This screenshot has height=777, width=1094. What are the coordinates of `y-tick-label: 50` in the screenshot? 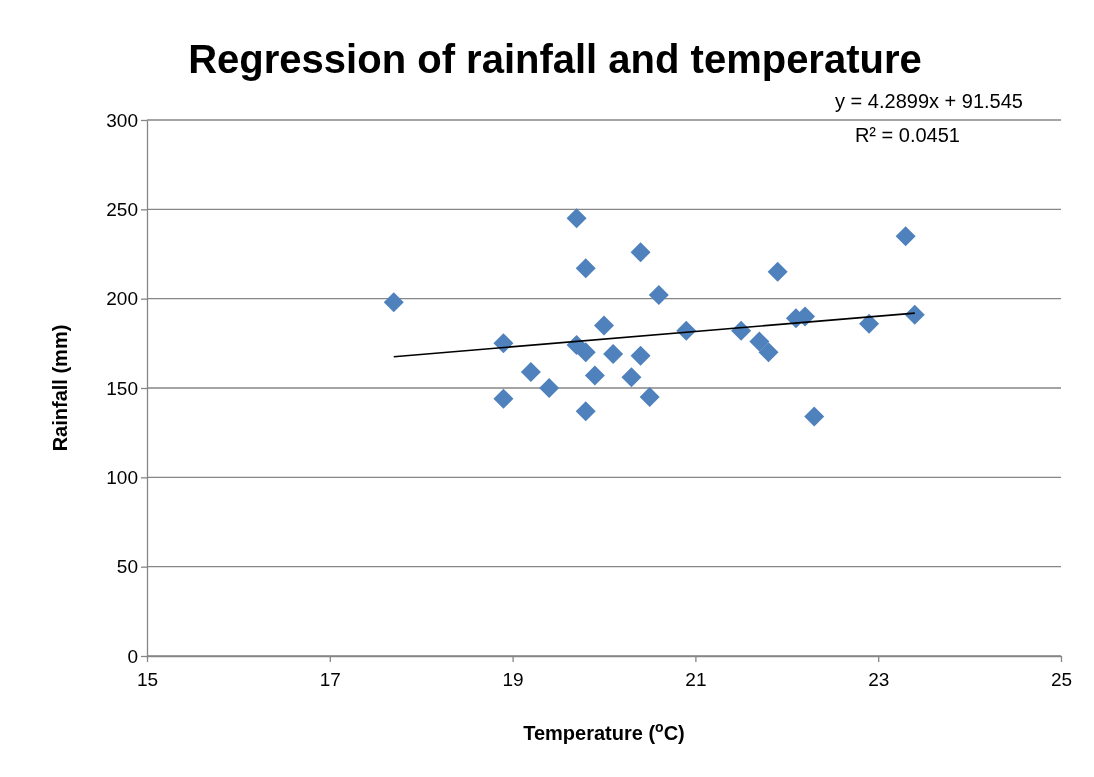 It's located at (127, 567).